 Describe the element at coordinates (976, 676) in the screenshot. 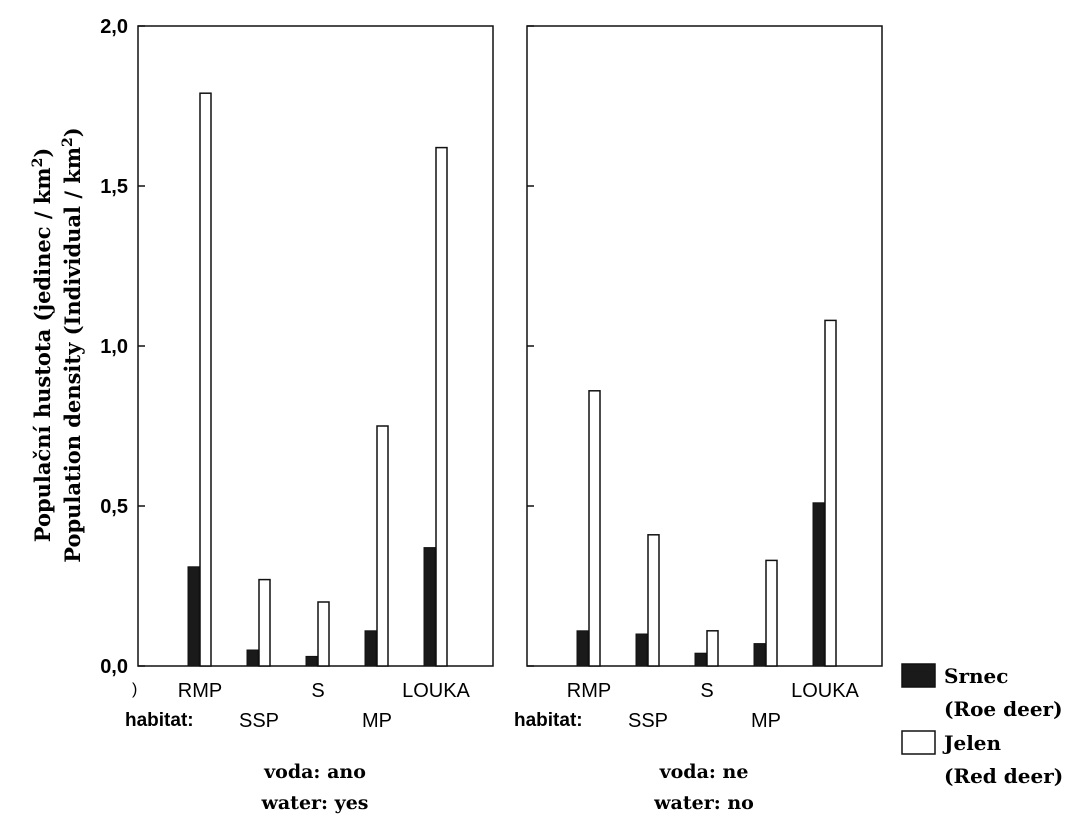

I see `legend-label-srnec: Srnec` at that location.